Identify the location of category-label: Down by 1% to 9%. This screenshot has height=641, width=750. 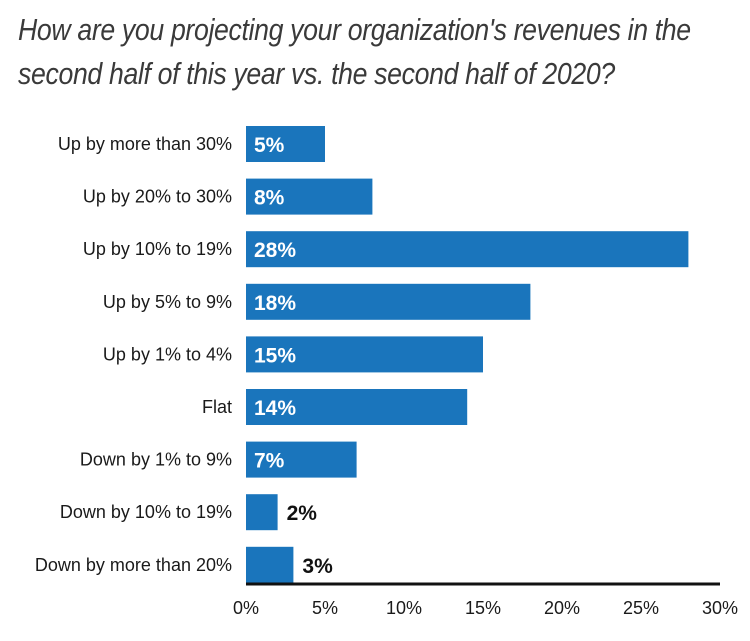
(156, 460).